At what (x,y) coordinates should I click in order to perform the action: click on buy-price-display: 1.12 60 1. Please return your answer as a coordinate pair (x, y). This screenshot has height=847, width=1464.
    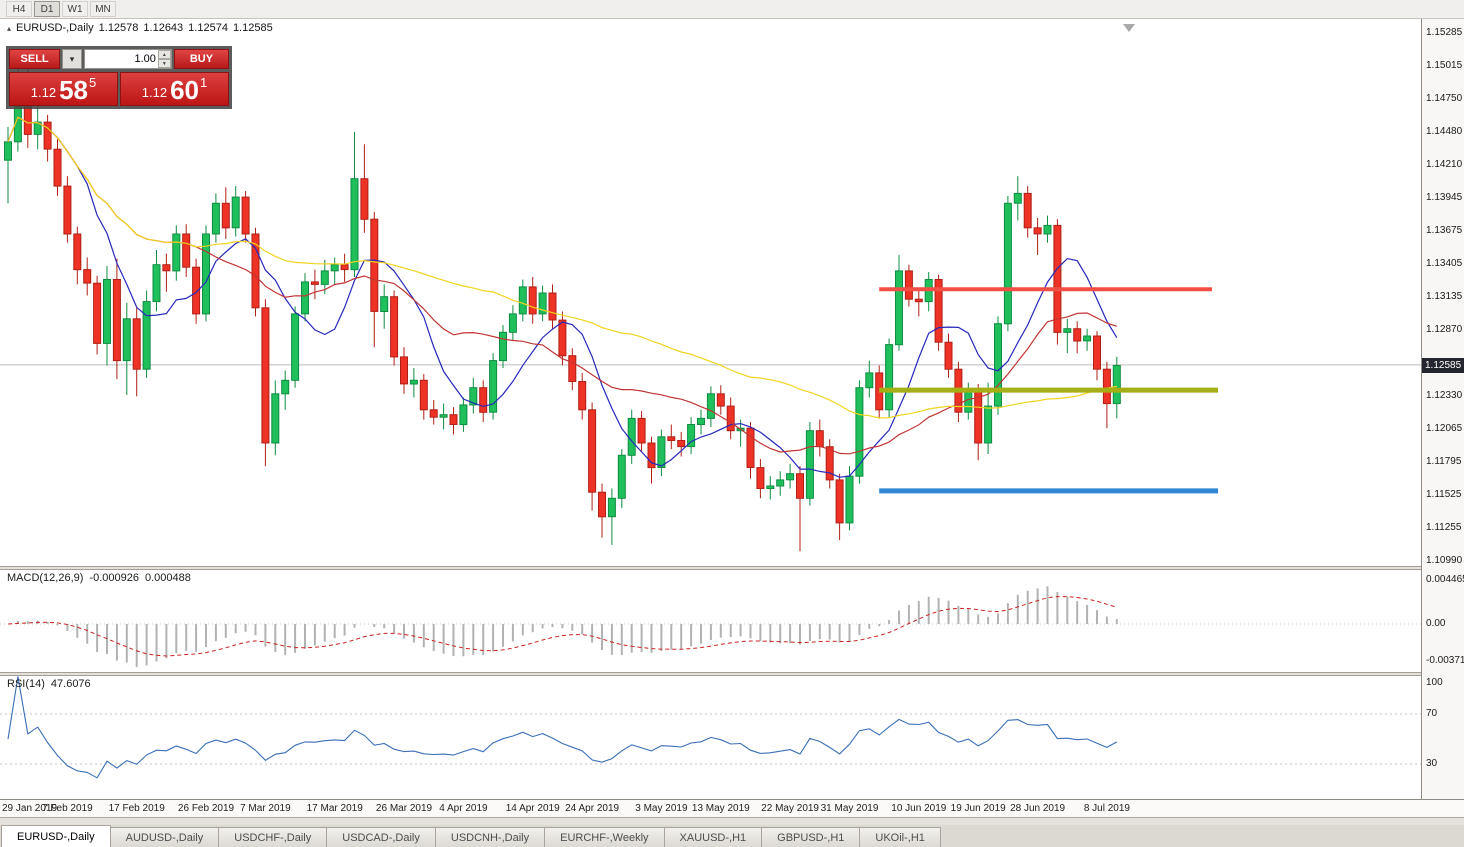
    Looking at the image, I should click on (174, 89).